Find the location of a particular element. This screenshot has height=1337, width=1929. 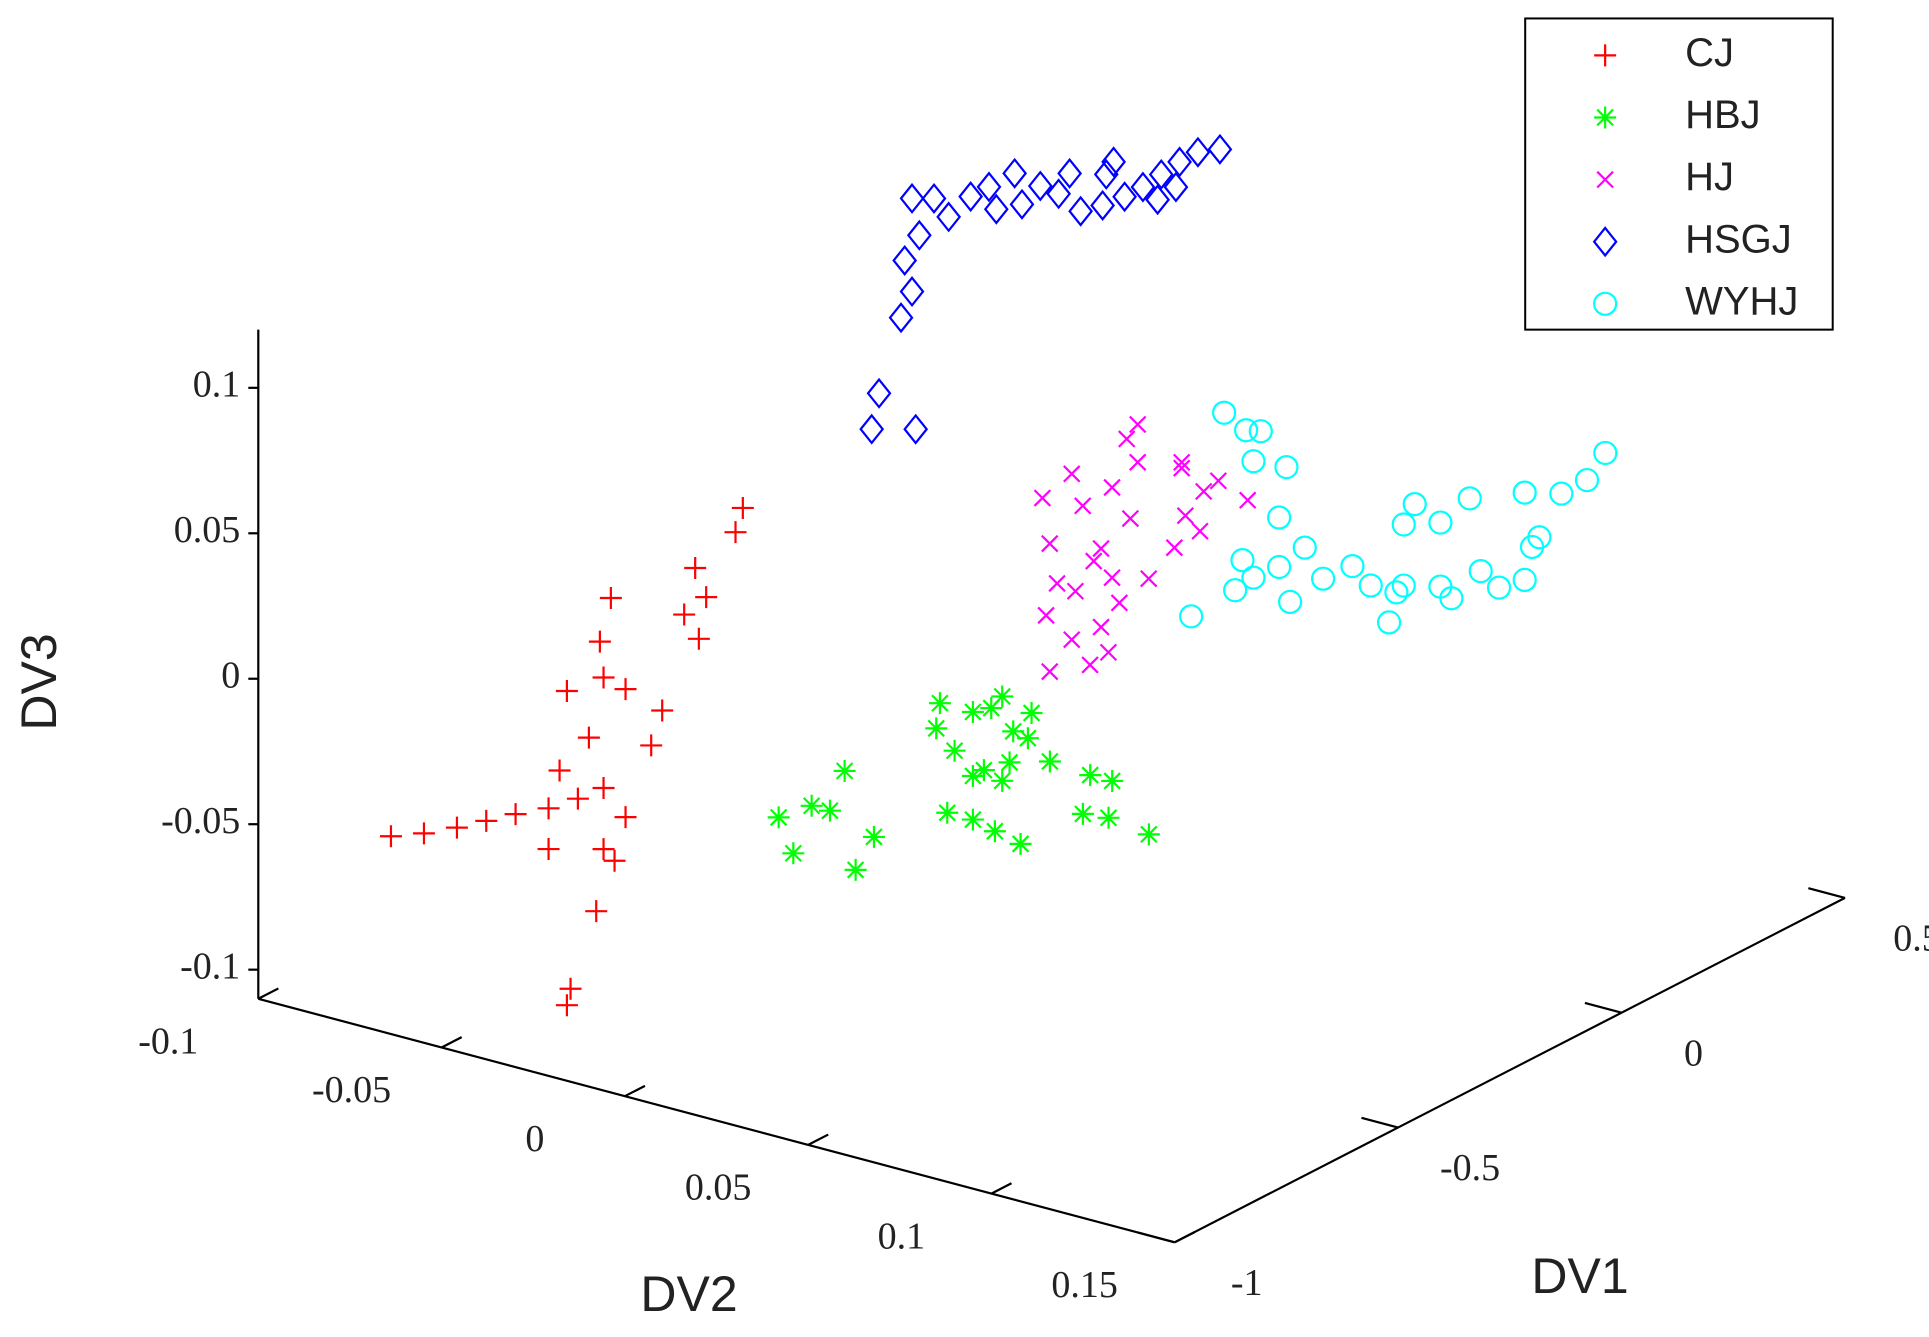

y-axis-line is located at coordinates (716, 1120).